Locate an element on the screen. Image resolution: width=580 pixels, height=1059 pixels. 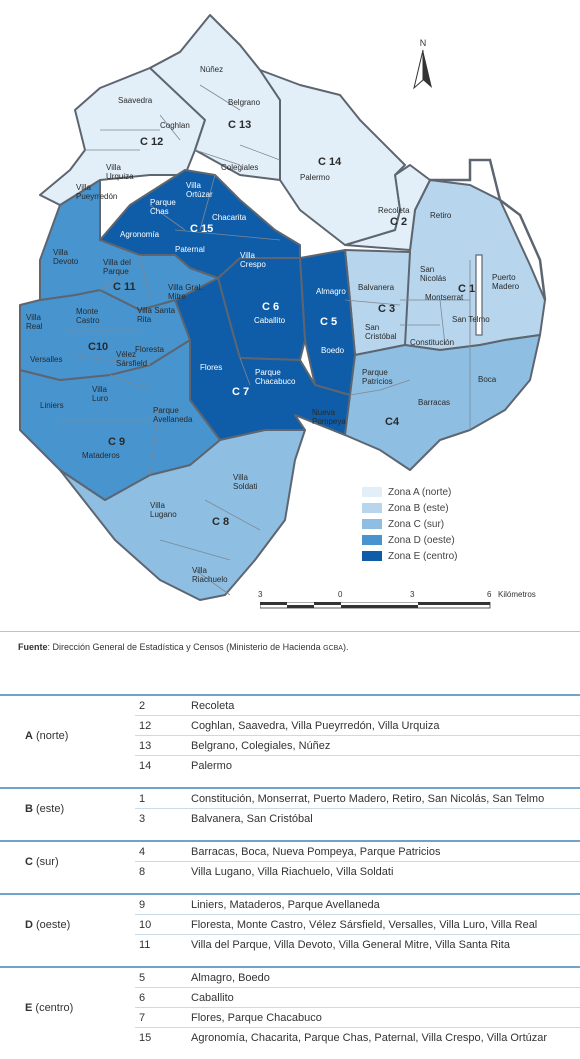
barrio-label: Chacarita is located at coordinates (229, 217).